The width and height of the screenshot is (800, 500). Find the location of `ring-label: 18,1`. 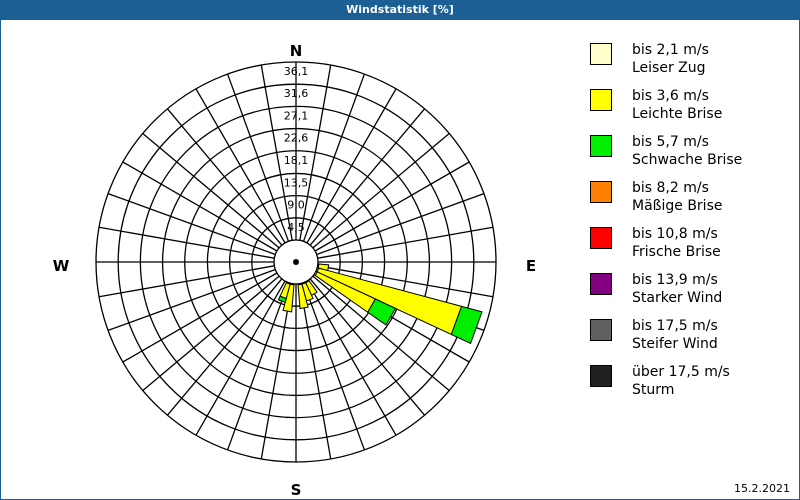

ring-label: 18,1 is located at coordinates (296, 160).